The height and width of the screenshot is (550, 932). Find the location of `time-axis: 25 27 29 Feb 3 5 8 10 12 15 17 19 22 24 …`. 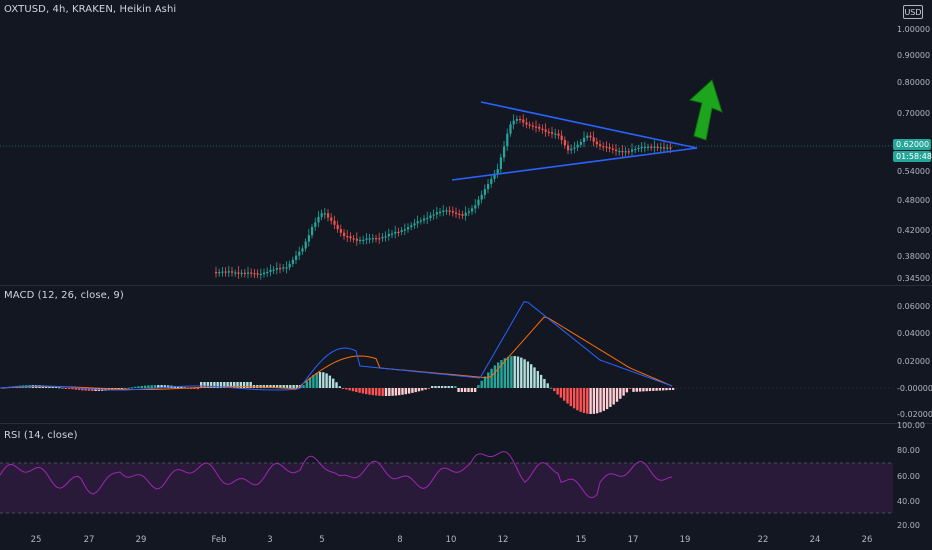

time-axis: 25 27 29 Feb 3 5 8 10 12 15 17 19 22 24 … is located at coordinates (466, 541).